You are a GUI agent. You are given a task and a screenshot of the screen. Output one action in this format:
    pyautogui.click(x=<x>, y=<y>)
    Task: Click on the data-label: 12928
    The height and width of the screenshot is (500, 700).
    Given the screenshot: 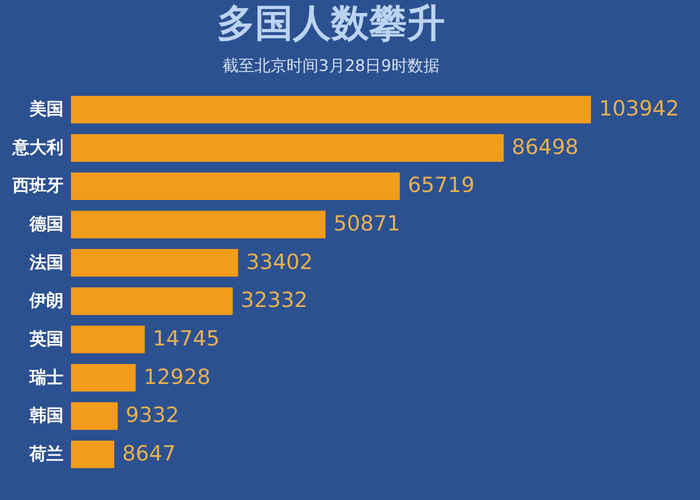 What is the action you would take?
    pyautogui.click(x=177, y=376)
    